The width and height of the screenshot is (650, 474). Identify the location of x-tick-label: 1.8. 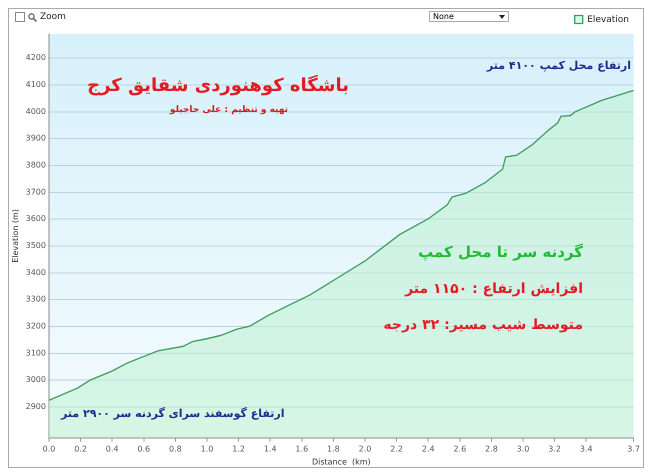
(333, 449).